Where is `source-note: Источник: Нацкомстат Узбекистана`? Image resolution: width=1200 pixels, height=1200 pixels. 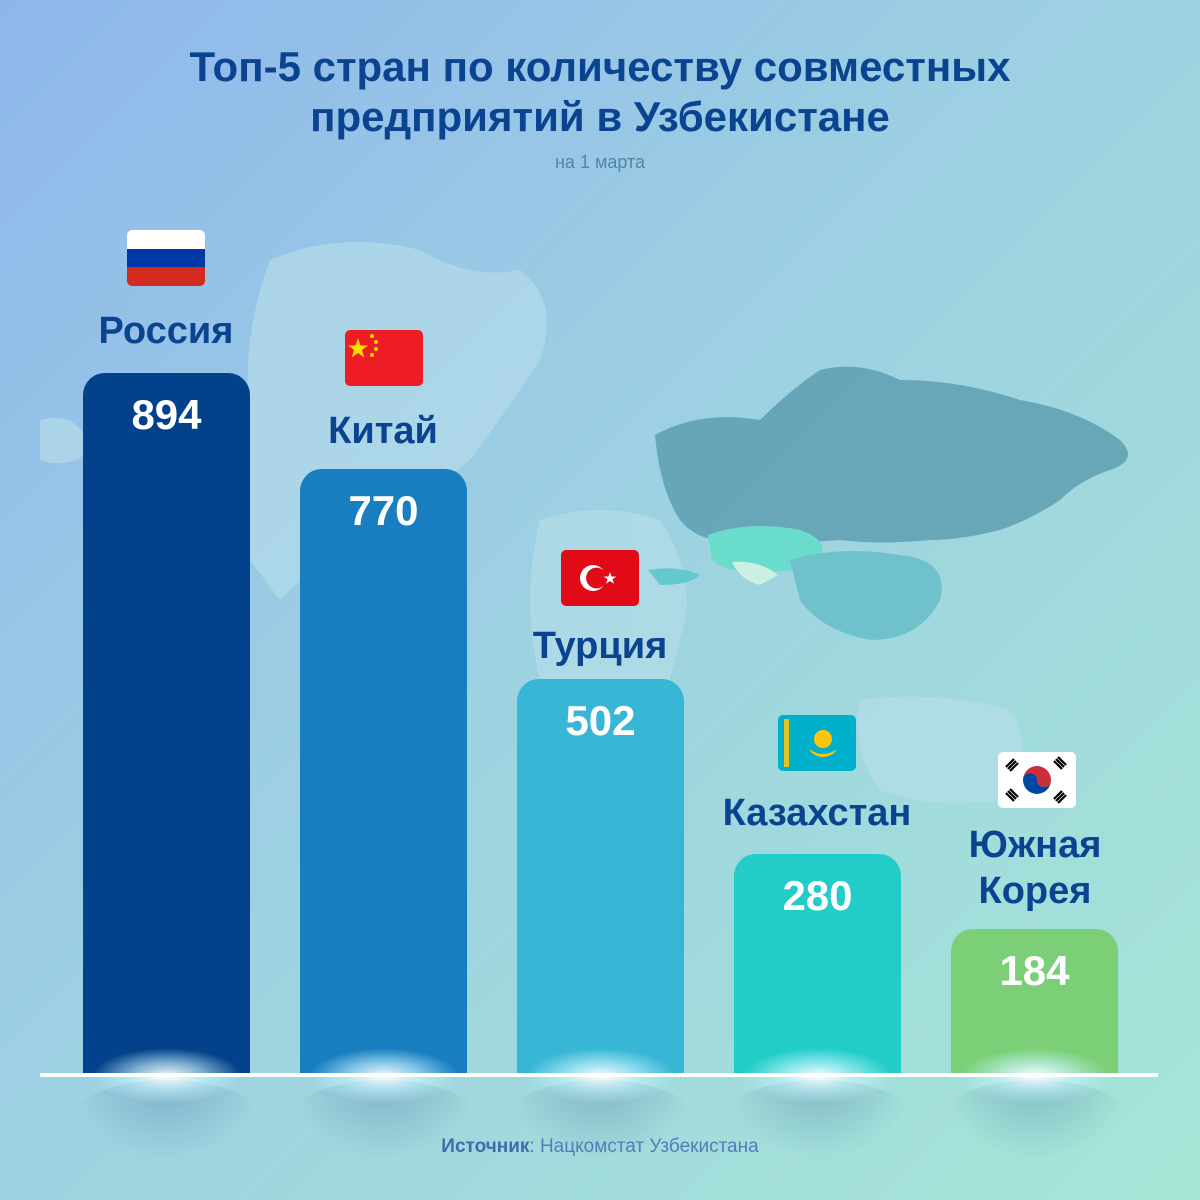
source-note: Источник: Нацкомстат Узбекистана is located at coordinates (600, 1147).